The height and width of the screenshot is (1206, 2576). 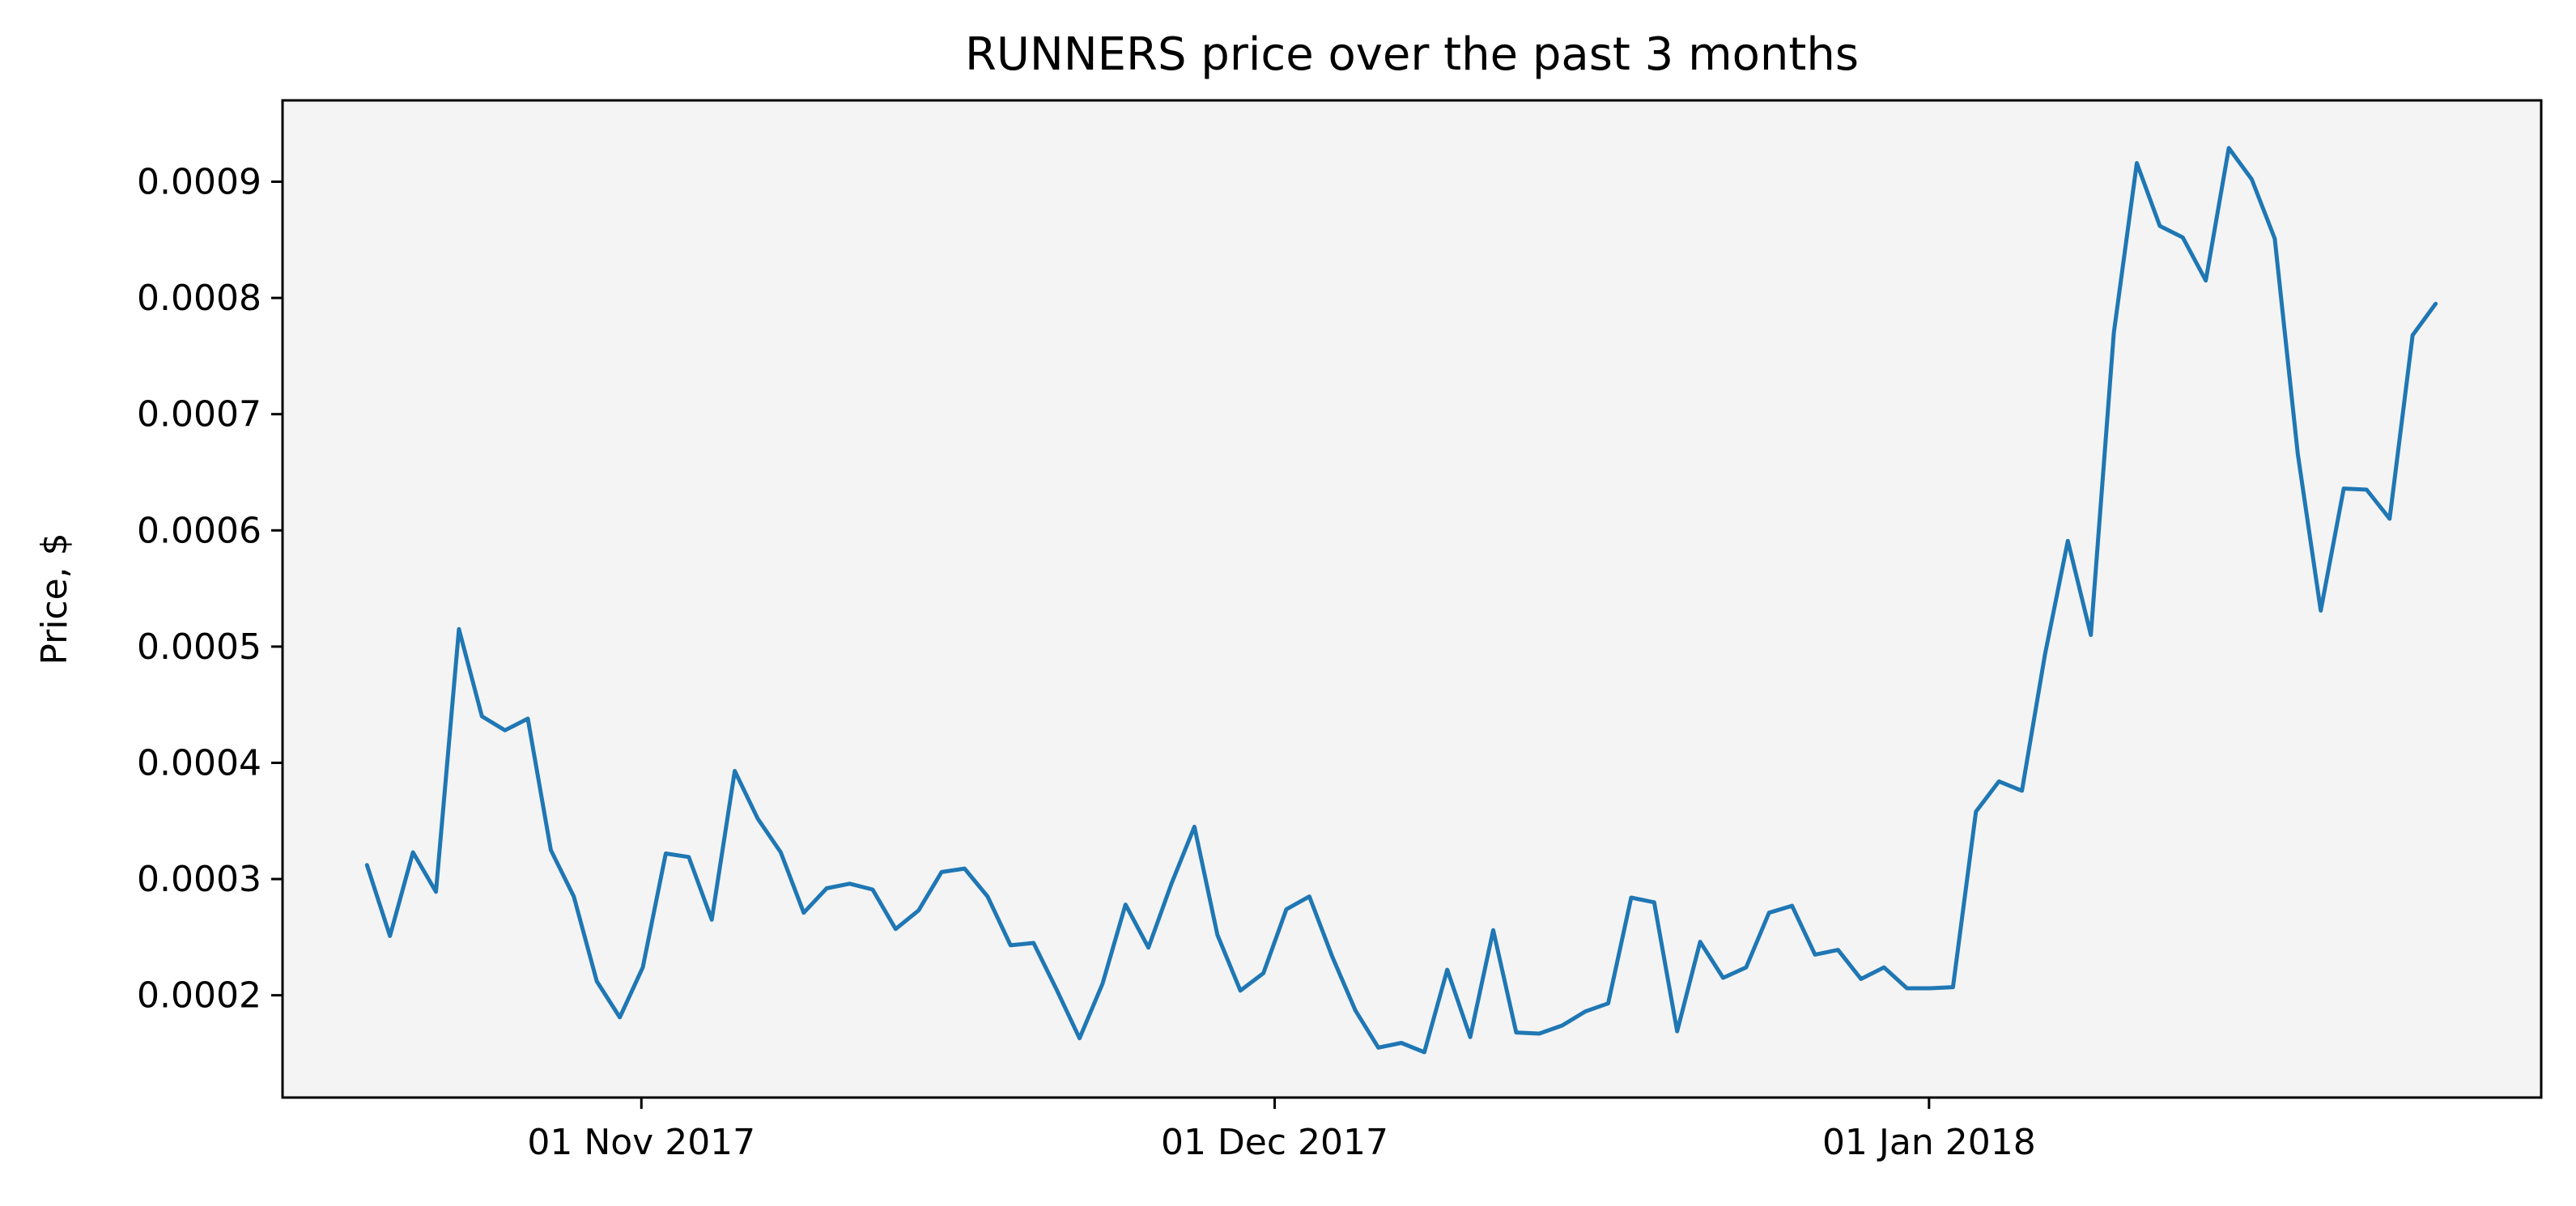 I want to click on x-tick-label: 01 Dec 2017, so click(x=1274, y=1142).